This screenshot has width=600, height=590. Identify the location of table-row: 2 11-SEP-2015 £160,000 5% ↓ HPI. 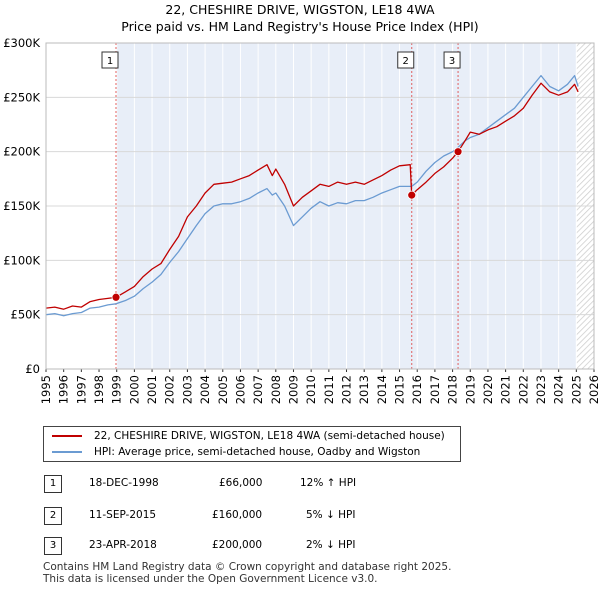
(244, 517).